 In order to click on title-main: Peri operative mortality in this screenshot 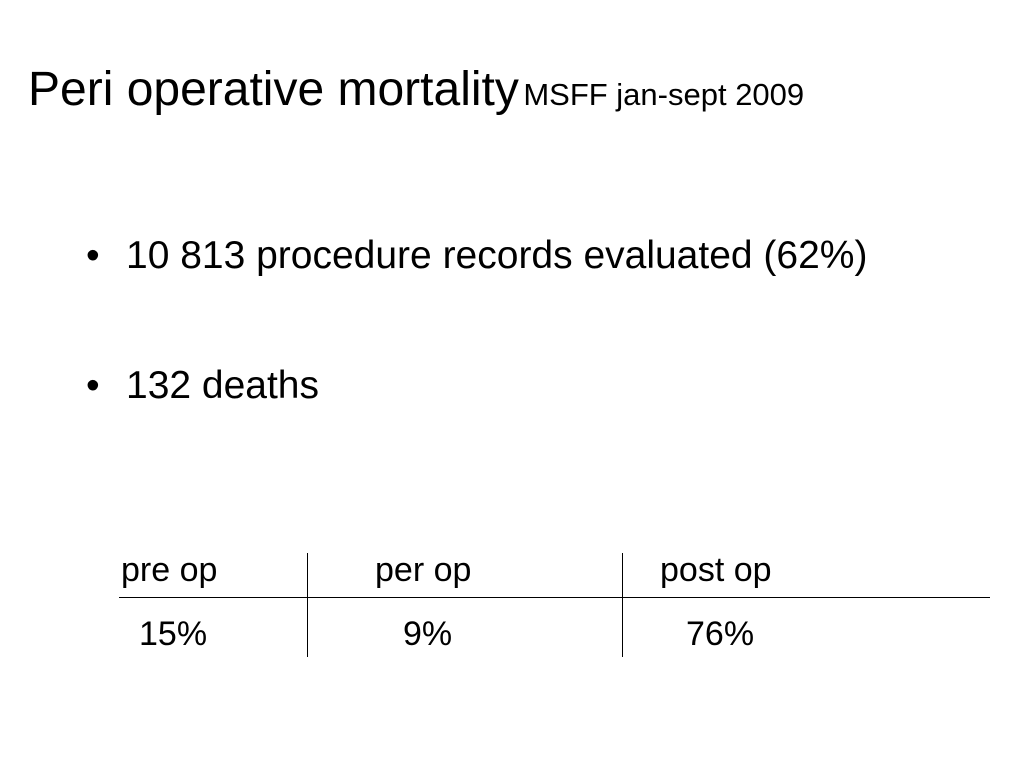, I will do `click(273, 89)`.